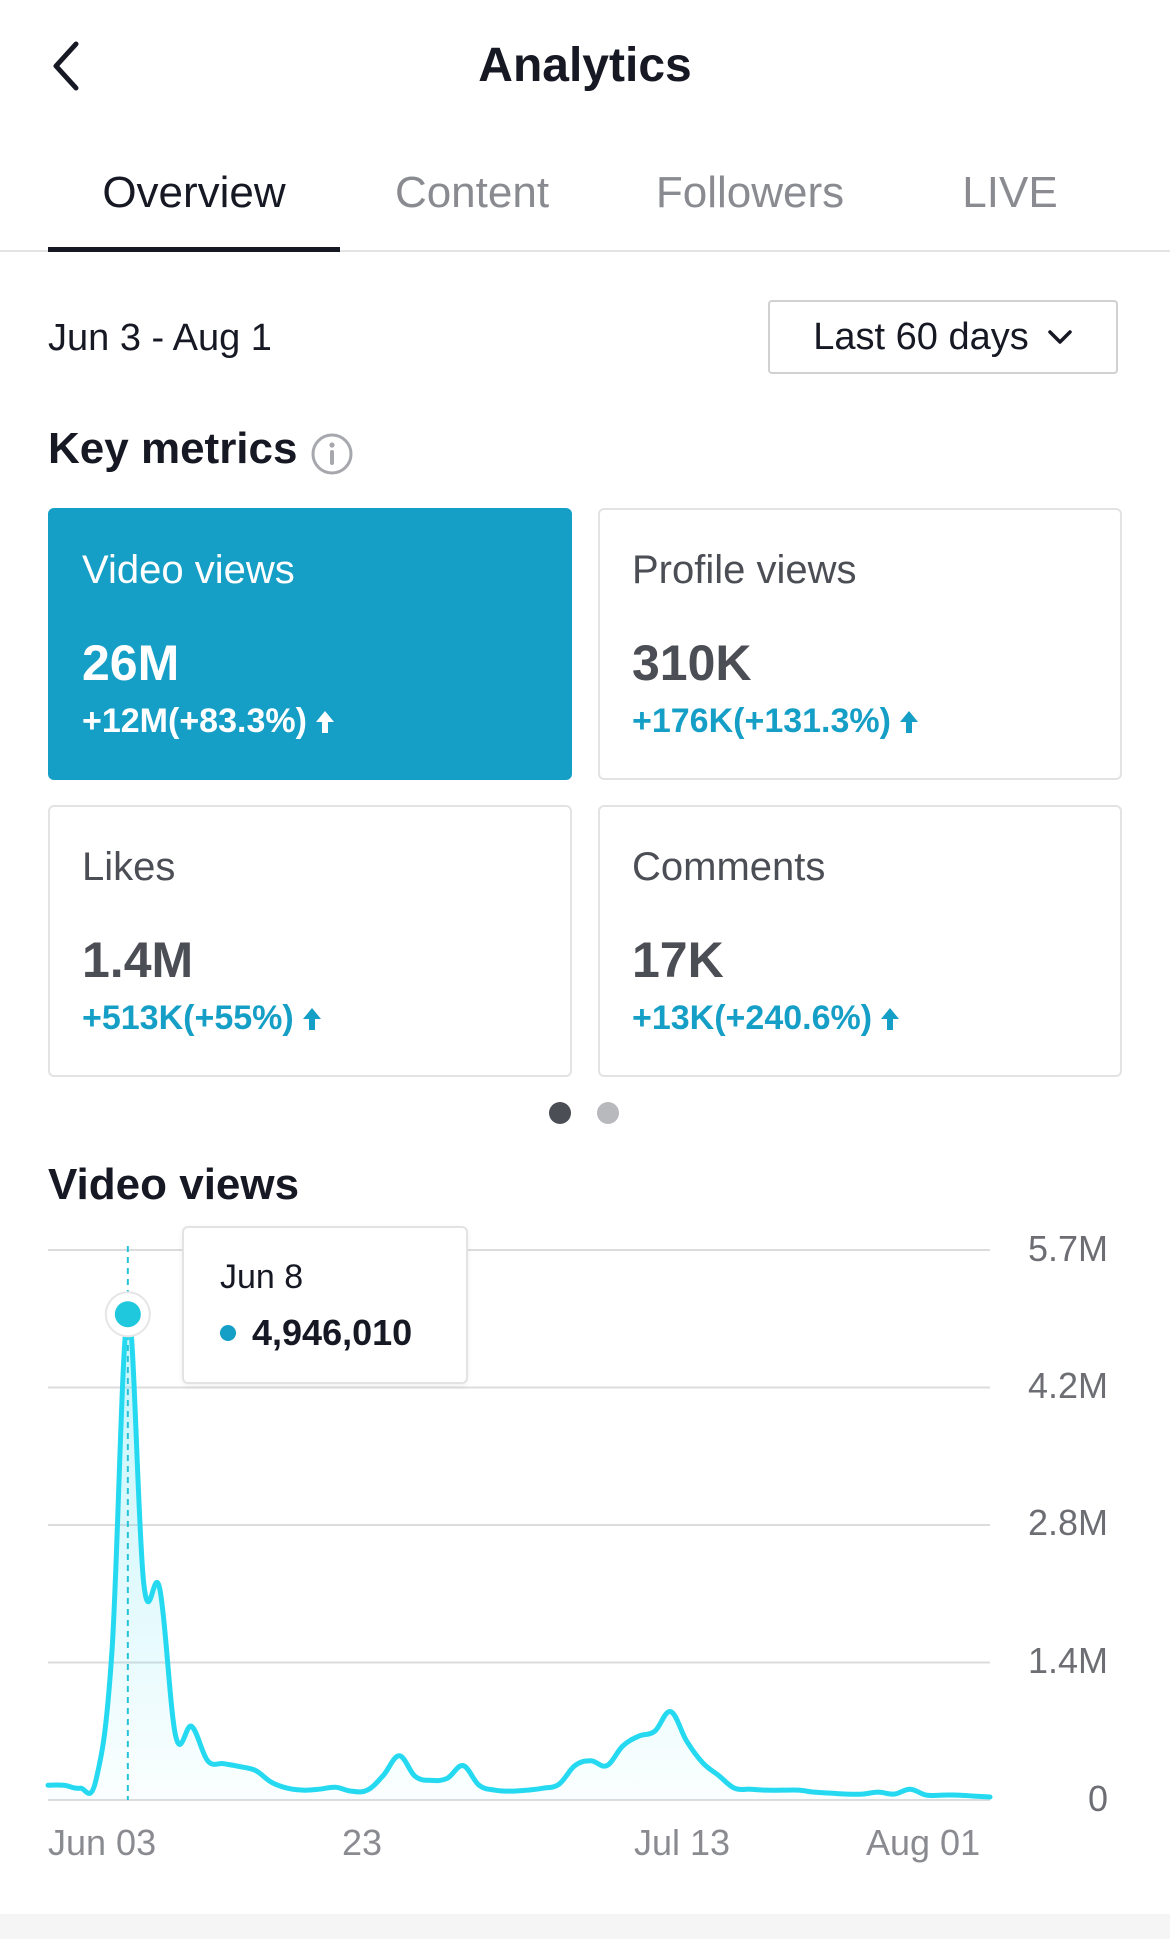  What do you see at coordinates (129, 867) in the screenshot?
I see `metric-label: Likes` at bounding box center [129, 867].